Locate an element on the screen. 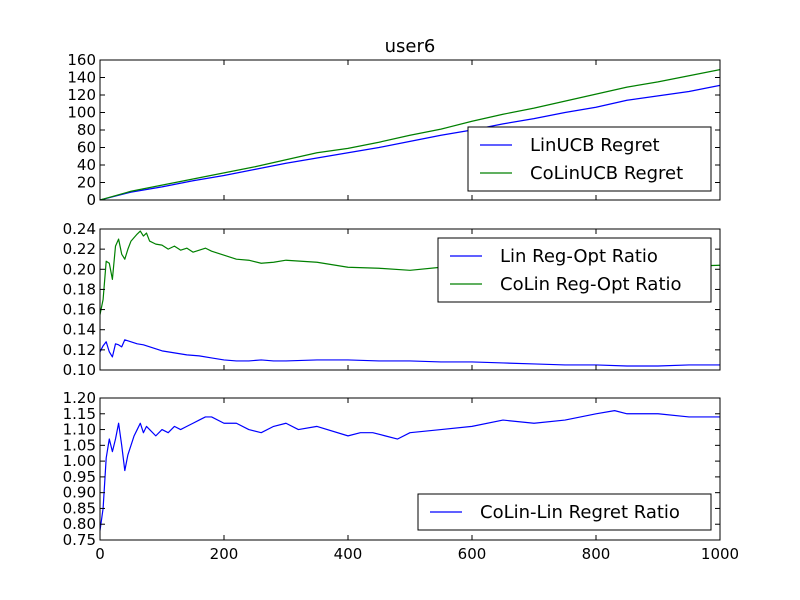 This screenshot has width=800, height=600. y-tick-label: 0.20 is located at coordinates (79, 269).